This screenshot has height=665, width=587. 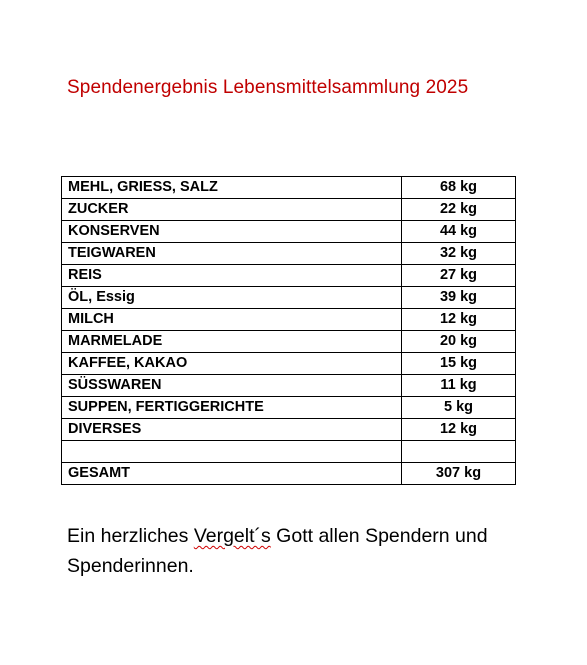 What do you see at coordinates (130, 536) in the screenshot?
I see `closing-text-start: Ein herzliches` at bounding box center [130, 536].